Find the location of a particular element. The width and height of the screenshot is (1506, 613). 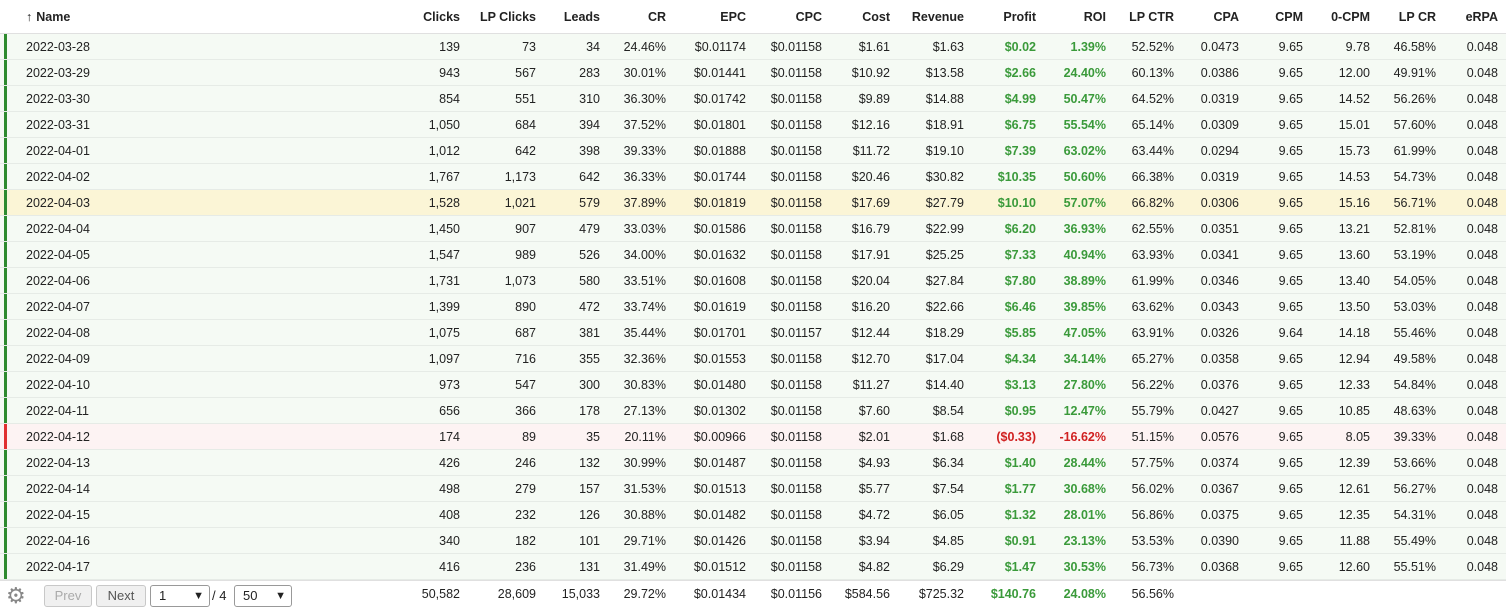

column-header-leads: Leads is located at coordinates (576, 17).